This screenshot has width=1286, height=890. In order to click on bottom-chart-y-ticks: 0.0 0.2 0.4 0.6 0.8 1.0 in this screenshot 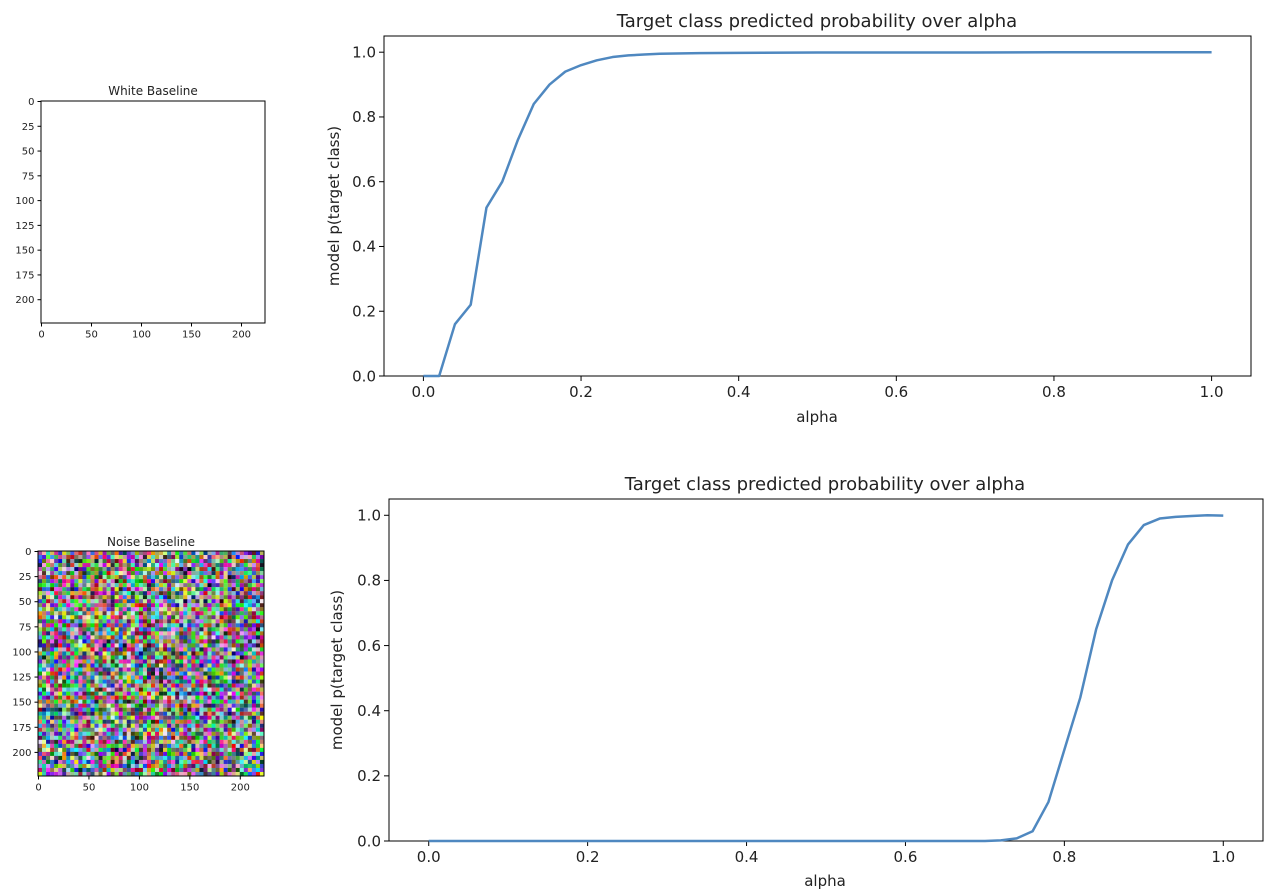, I will do `click(373, 678)`.